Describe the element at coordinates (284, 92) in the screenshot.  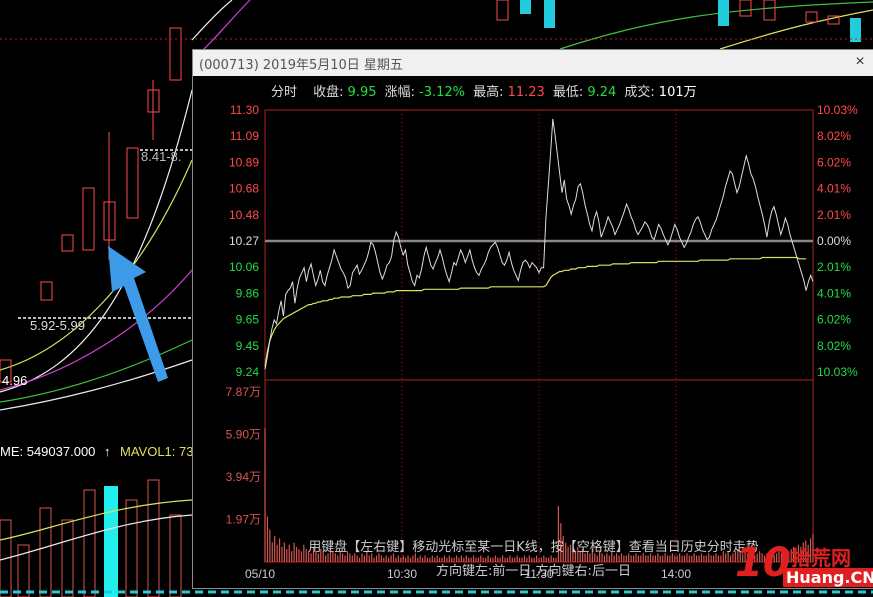
I see `mode-label: 分时` at that location.